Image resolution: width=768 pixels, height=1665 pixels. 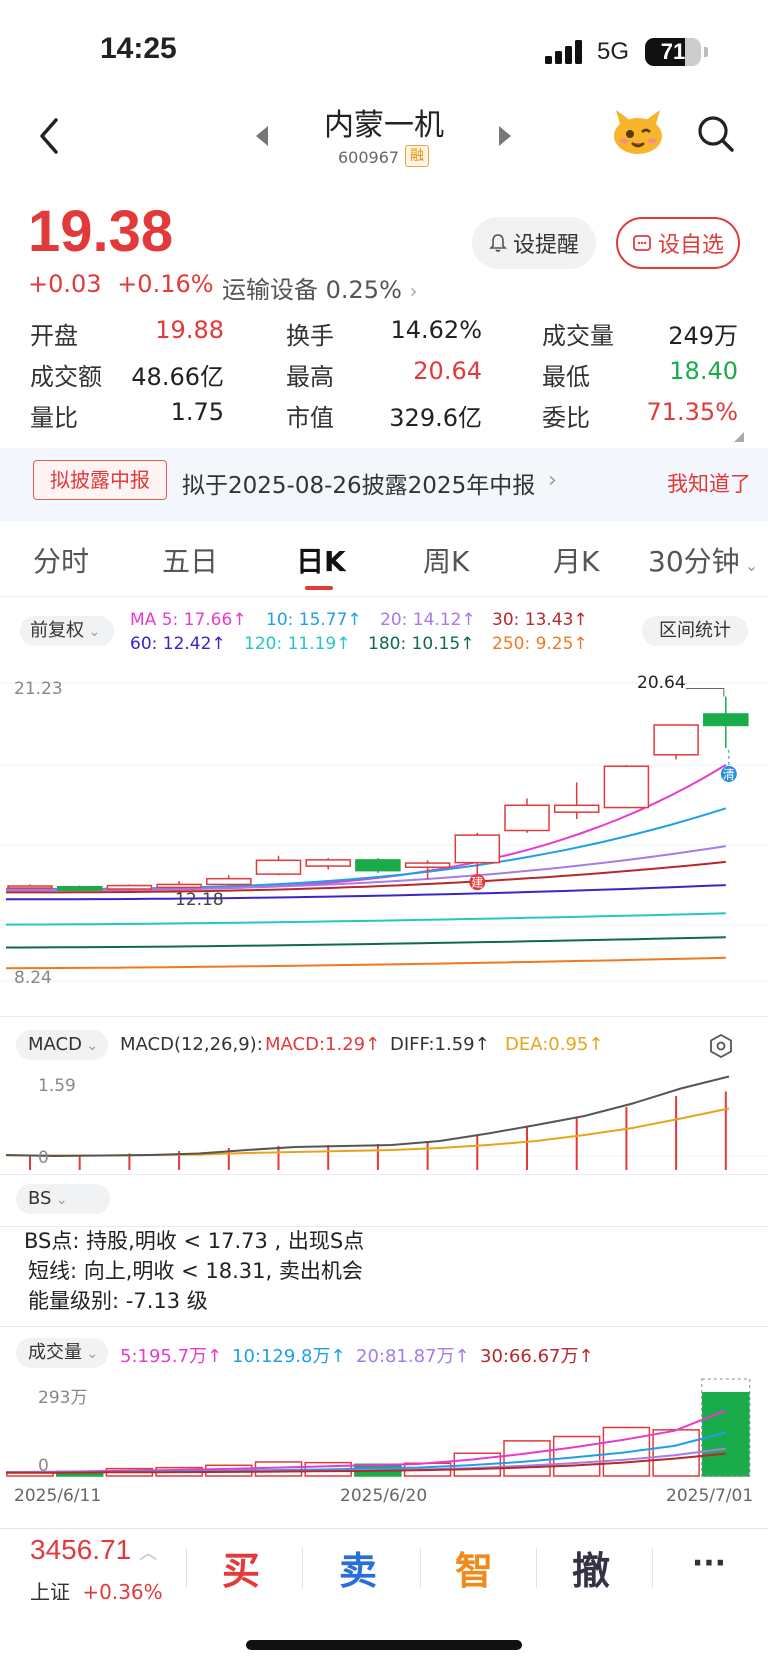 I want to click on macd-axis-zero: 0, so click(x=43, y=1158).